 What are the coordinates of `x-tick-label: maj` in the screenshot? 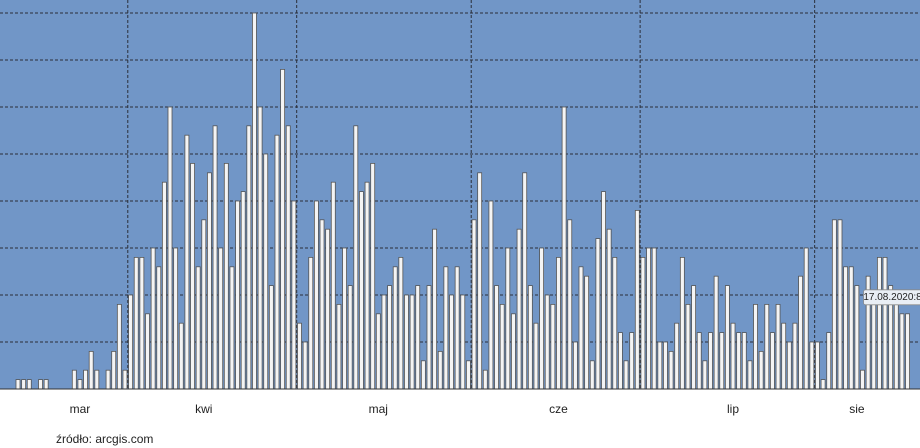 It's located at (378, 409).